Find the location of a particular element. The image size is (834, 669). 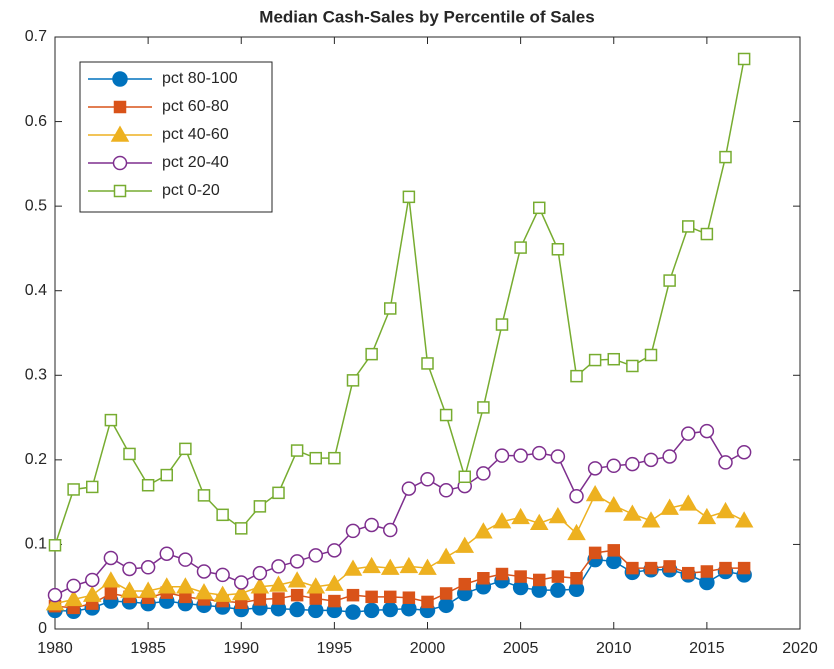

y-tick-label: 0.5 is located at coordinates (36, 205).